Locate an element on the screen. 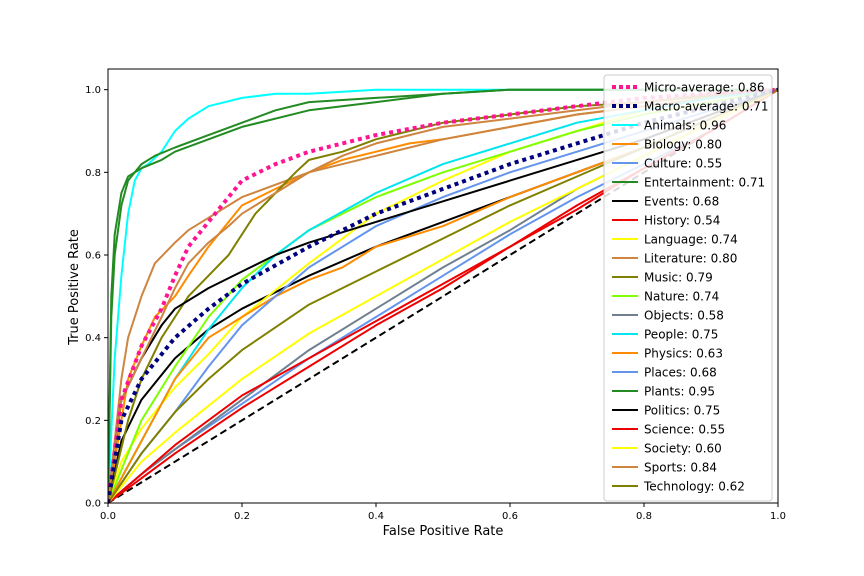 This screenshot has height=576, width=864. x-tick-label: 0.0 is located at coordinates (108, 516).